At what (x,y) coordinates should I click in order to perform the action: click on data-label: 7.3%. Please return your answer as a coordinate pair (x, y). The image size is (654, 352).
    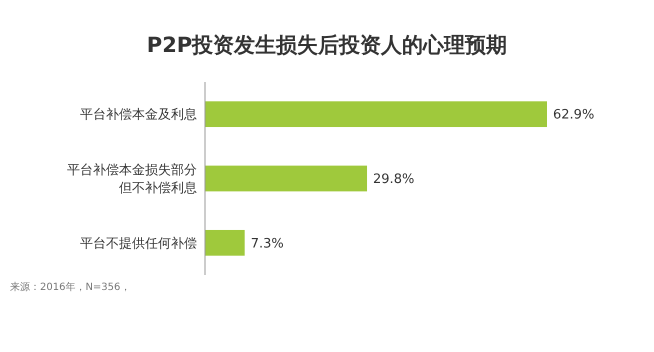
    Looking at the image, I should click on (267, 244).